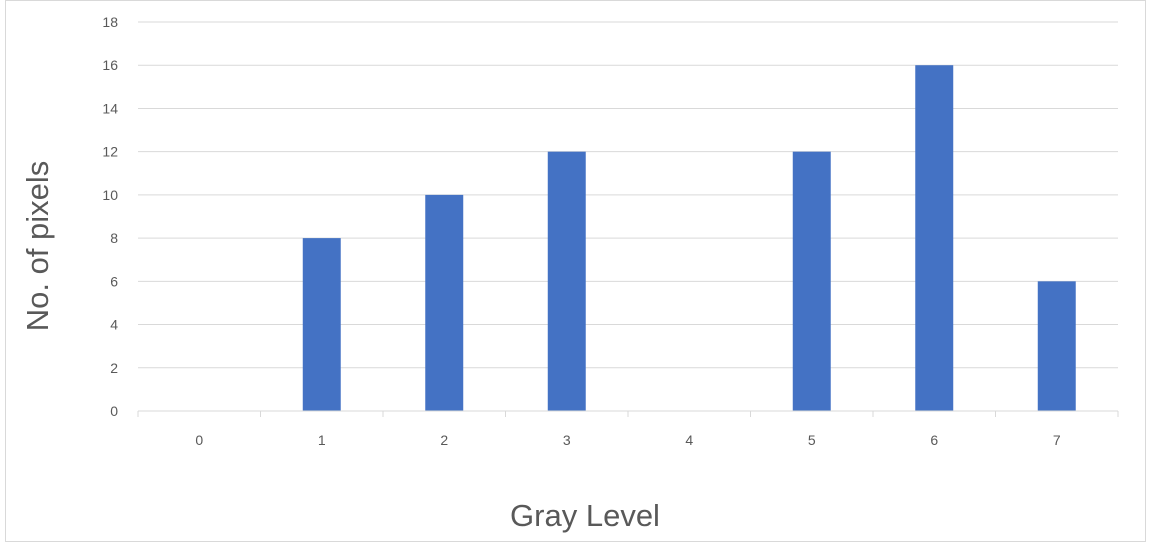 This screenshot has height=547, width=1155. I want to click on y-tick-label: 8, so click(114, 238).